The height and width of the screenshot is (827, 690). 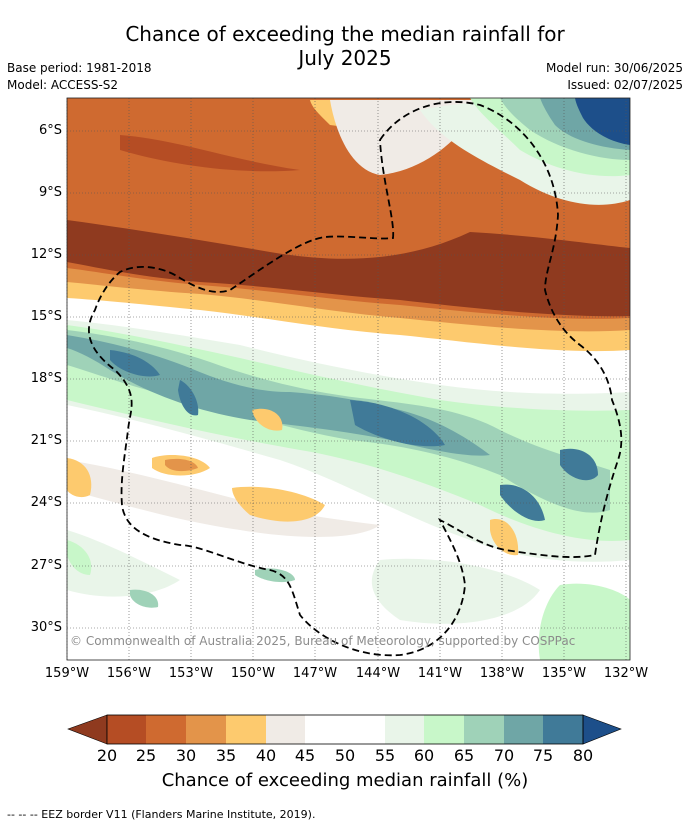 What do you see at coordinates (440, 673) in the screenshot?
I see `lon-label-141w: 141°W` at bounding box center [440, 673].